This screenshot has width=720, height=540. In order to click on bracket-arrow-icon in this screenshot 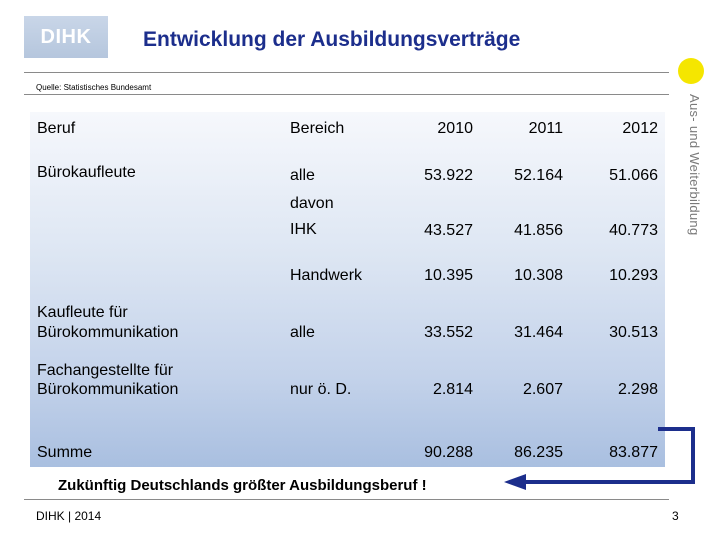, I will do `click(600, 460)`.